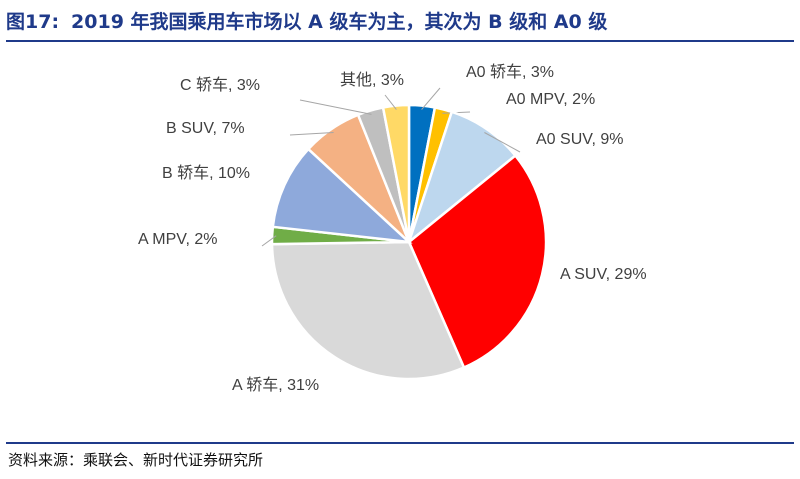 This screenshot has height=479, width=800. Describe the element at coordinates (177, 239) in the screenshot. I see `data-label-5: A MPV, 2%` at that location.